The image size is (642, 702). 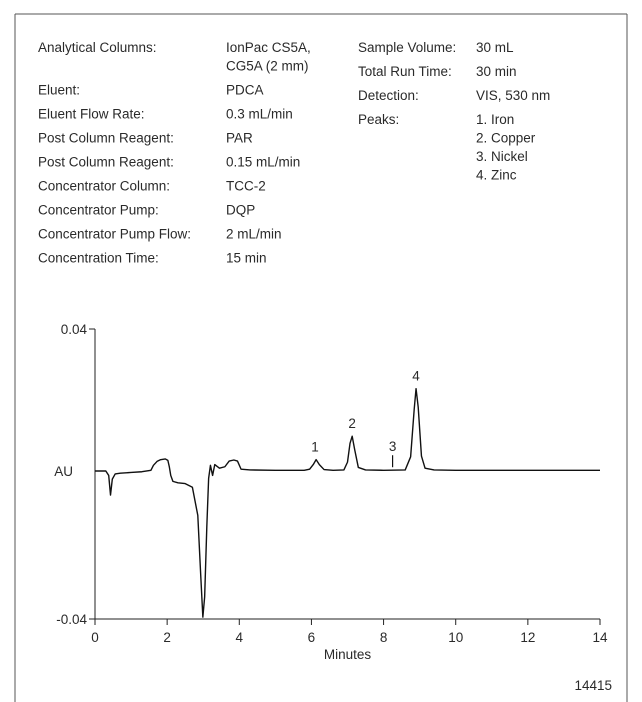 I want to click on y-tick-label: 0.04, so click(x=74, y=329).